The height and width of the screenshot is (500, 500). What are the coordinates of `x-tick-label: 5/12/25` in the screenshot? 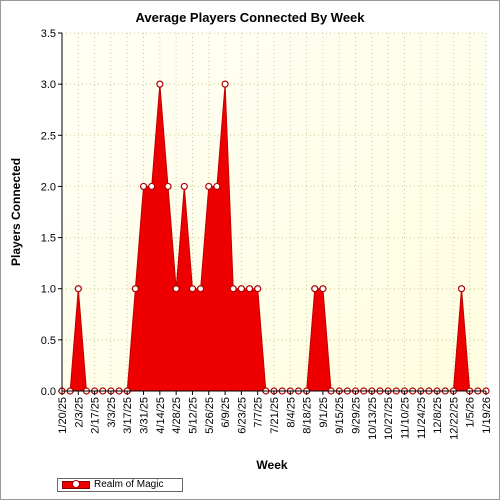 It's located at (193, 415).